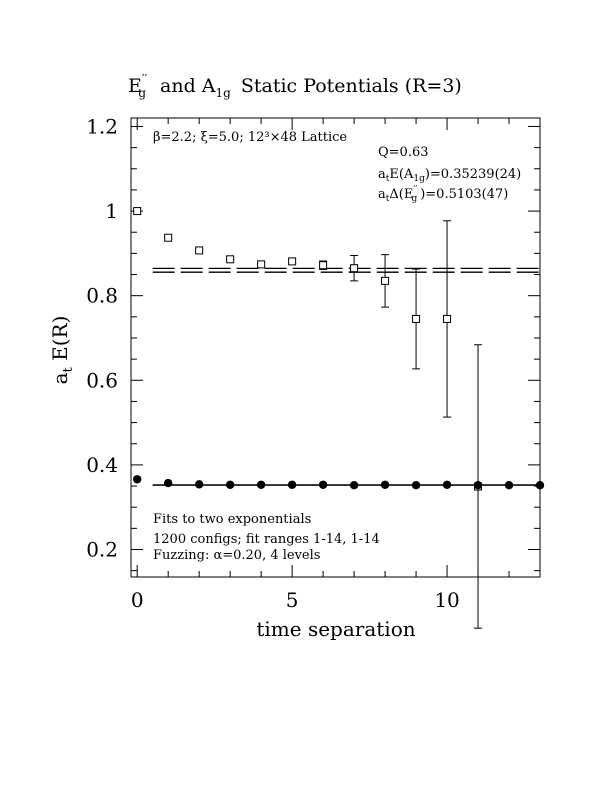 The width and height of the screenshot is (612, 792). I want to click on annotation-fits: Fits to two exponentials, so click(232, 519).